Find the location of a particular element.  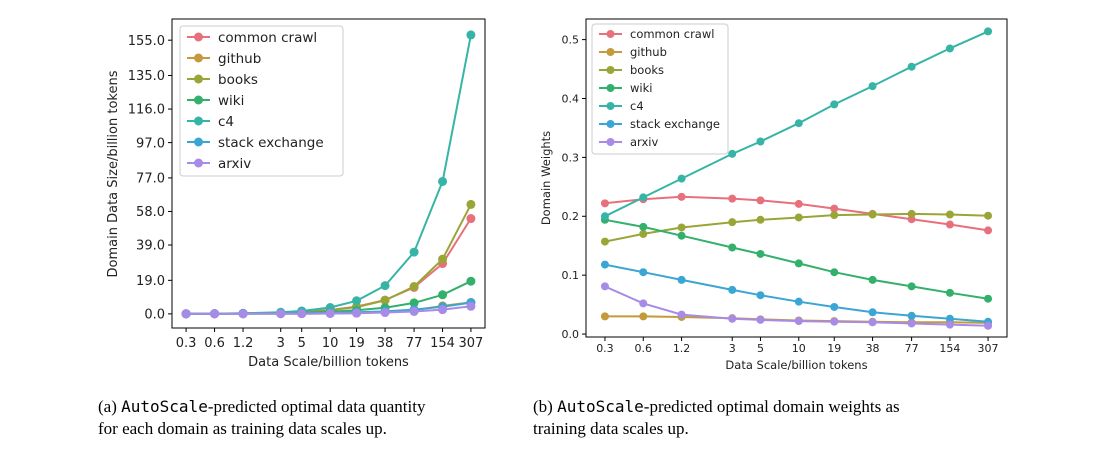

legend-marker-b-wiki is located at coordinates (610, 88).